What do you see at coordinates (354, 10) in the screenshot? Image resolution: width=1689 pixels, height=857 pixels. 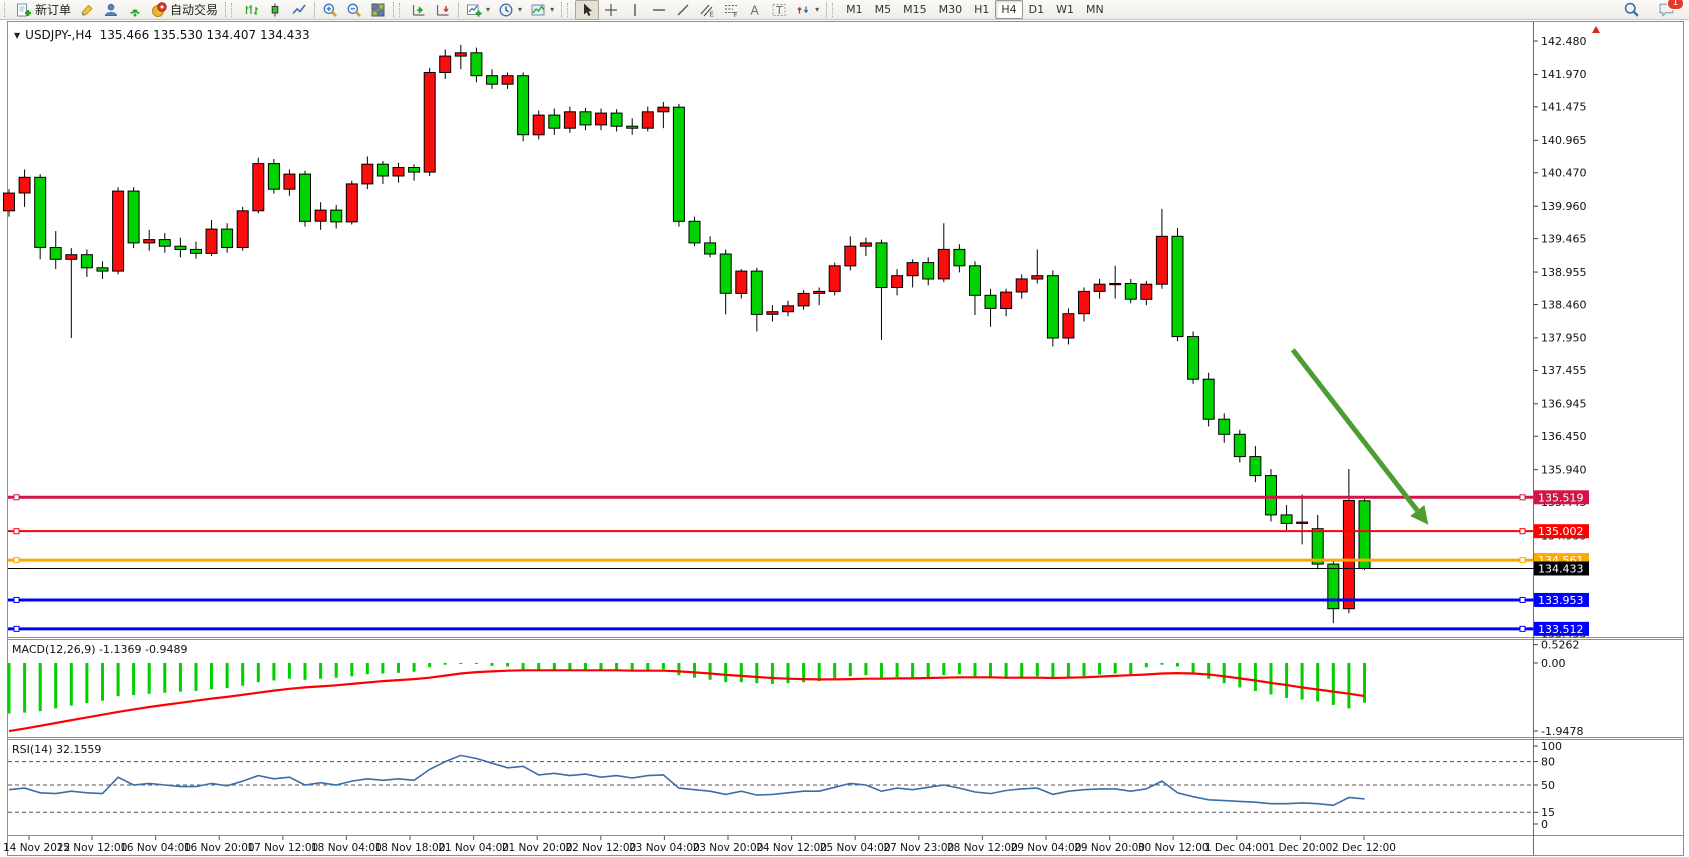 I see `zoom-out-button` at bounding box center [354, 10].